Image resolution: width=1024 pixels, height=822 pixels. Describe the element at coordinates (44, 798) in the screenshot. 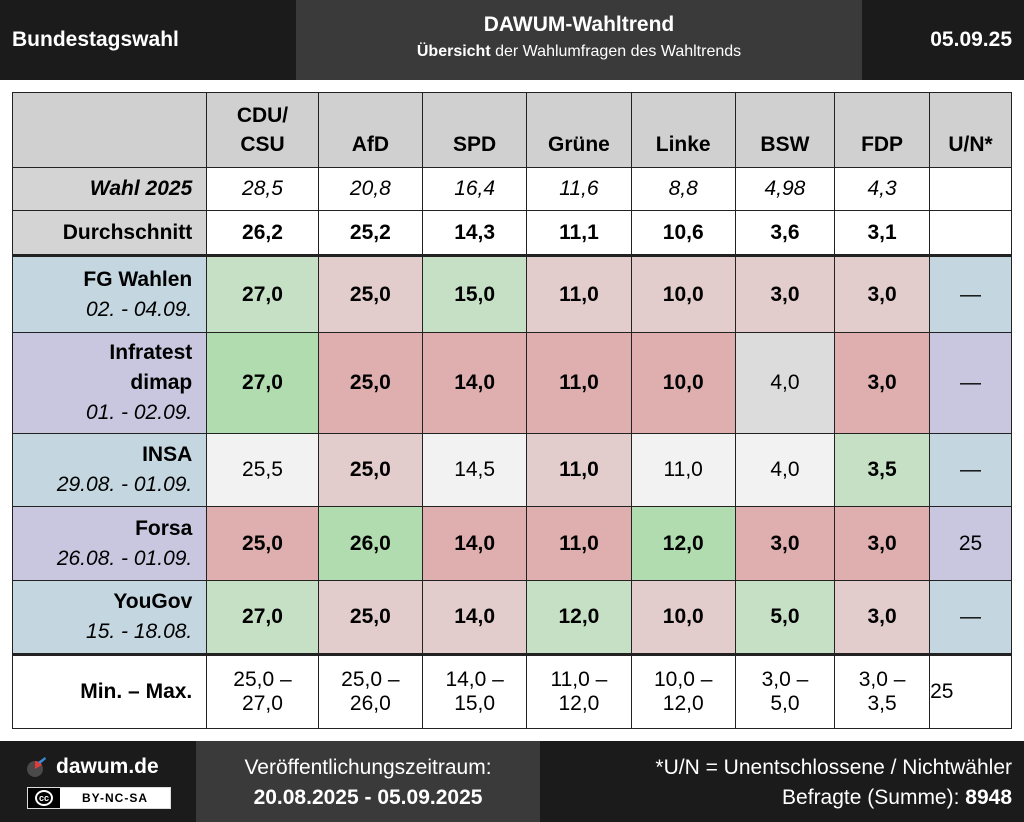

I see `cc-icon: cc` at that location.